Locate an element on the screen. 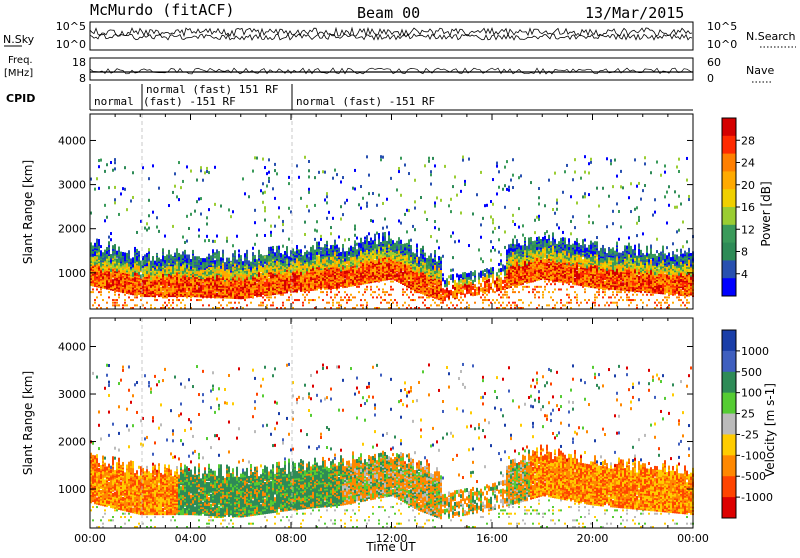 The height and width of the screenshot is (558, 800). freq-label: Freq. is located at coordinates (20, 60).